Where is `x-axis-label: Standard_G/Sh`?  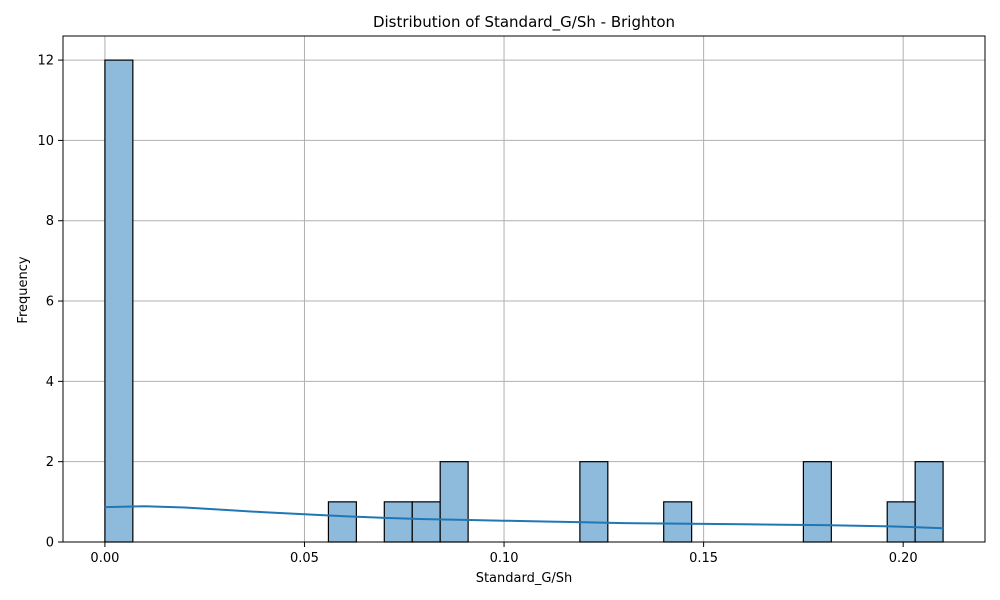 x-axis-label: Standard_G/Sh is located at coordinates (524, 578).